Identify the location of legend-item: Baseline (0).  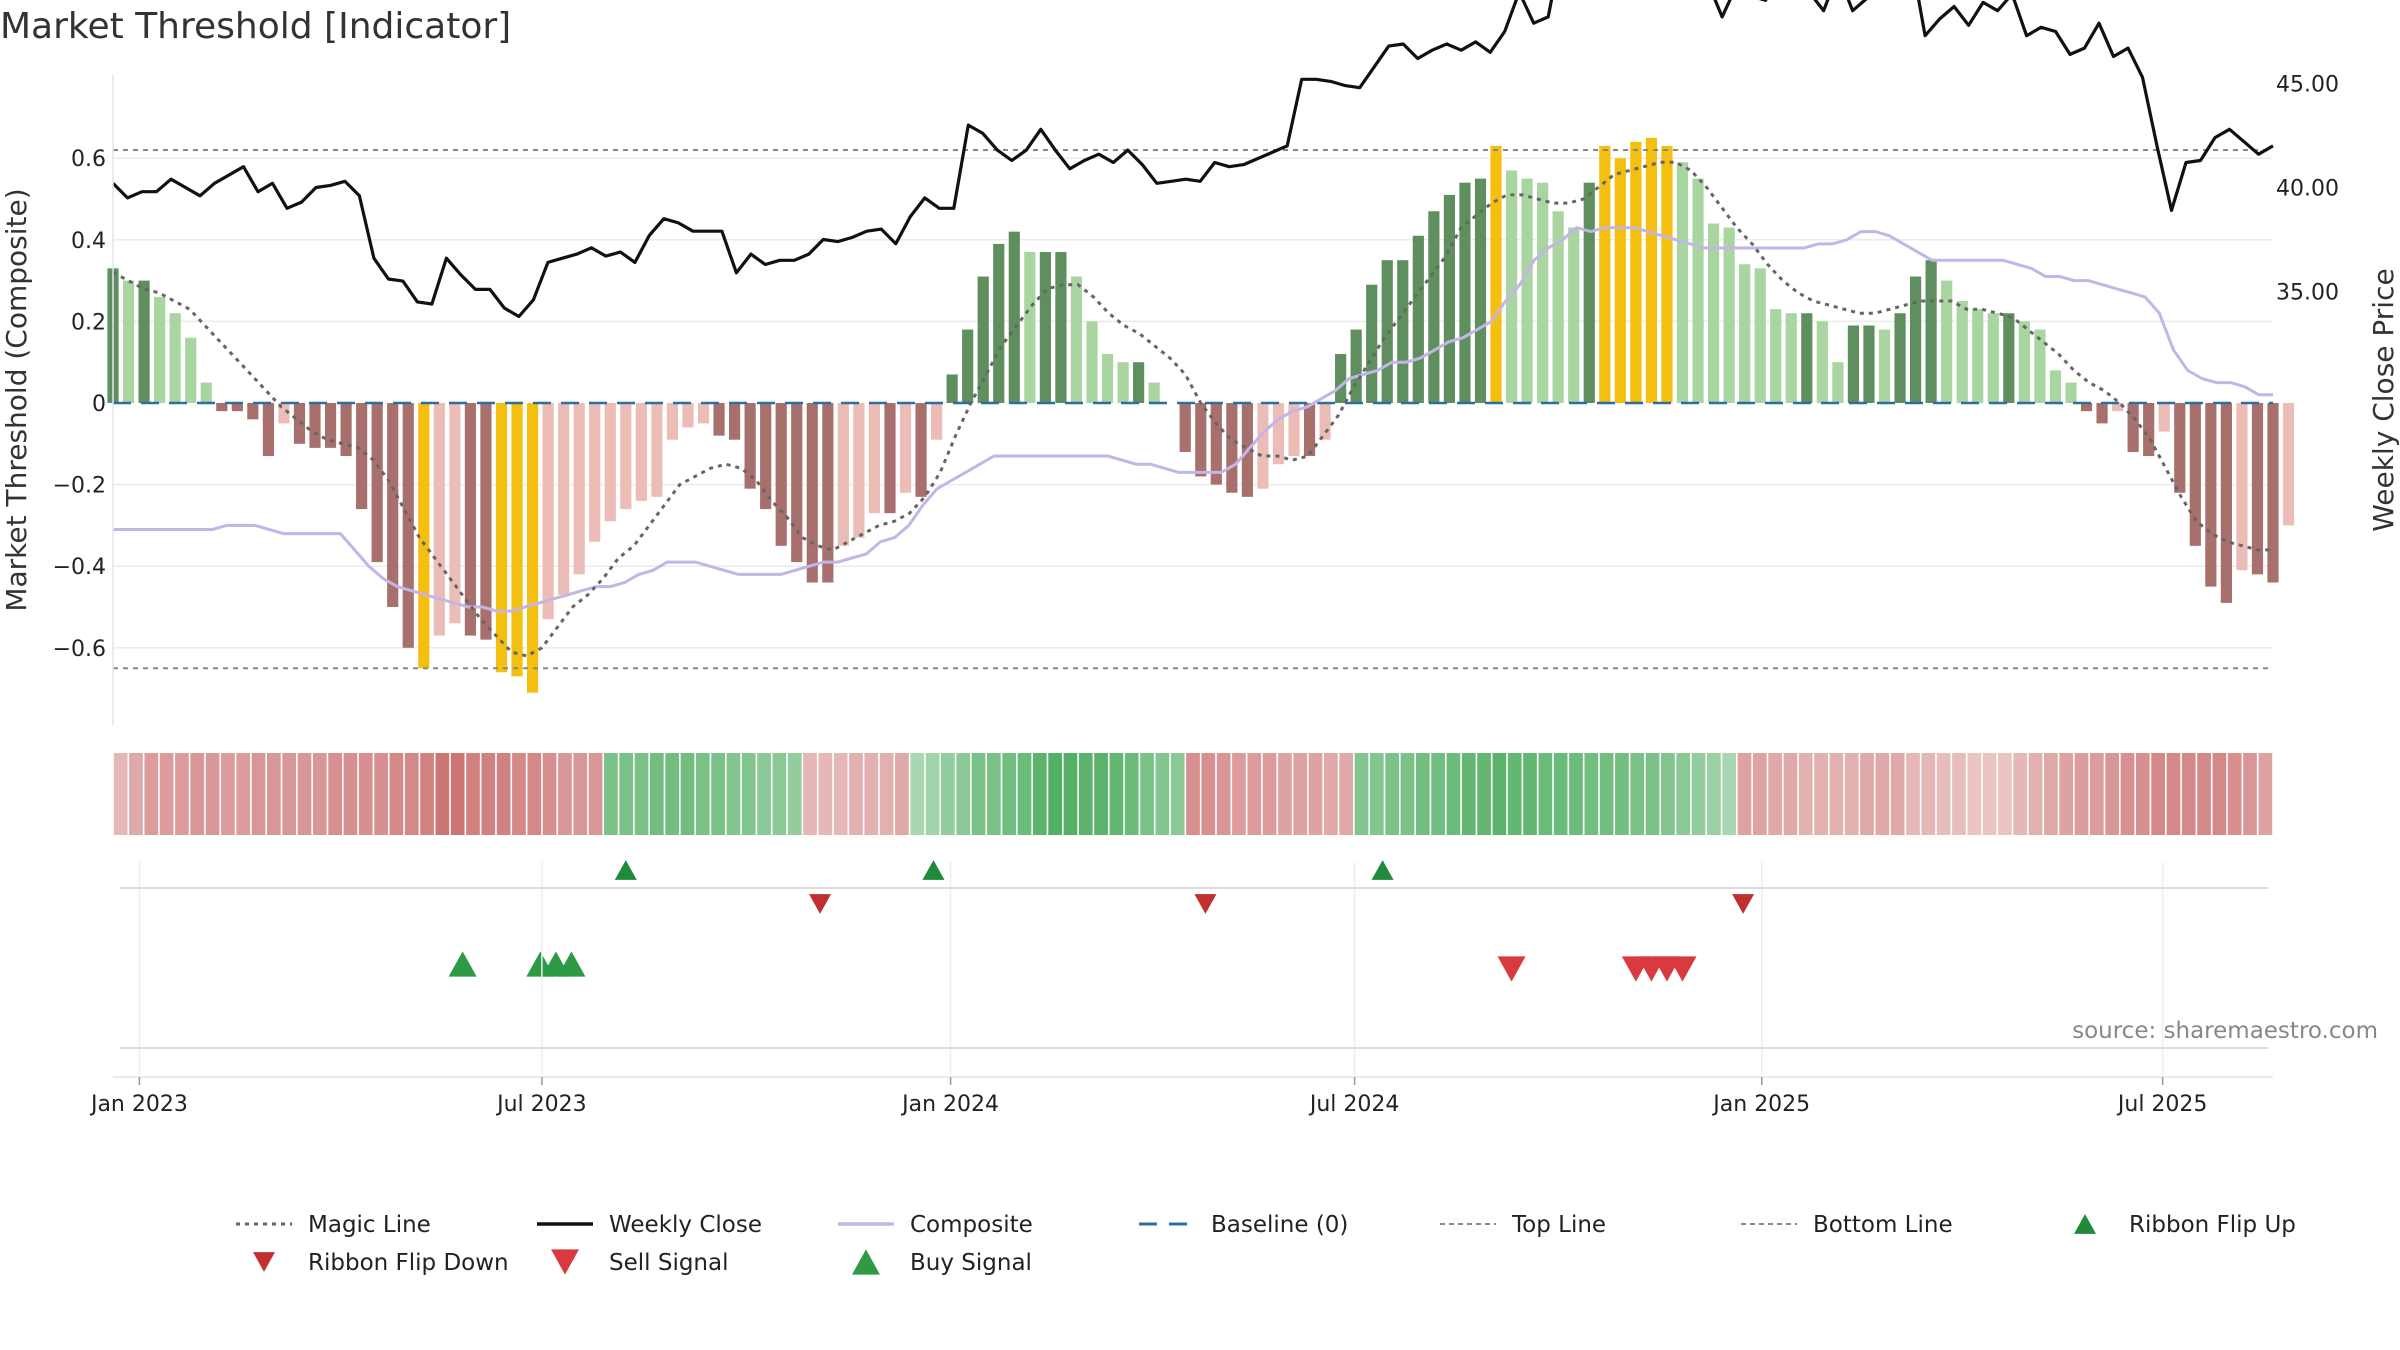
(1243, 1225).